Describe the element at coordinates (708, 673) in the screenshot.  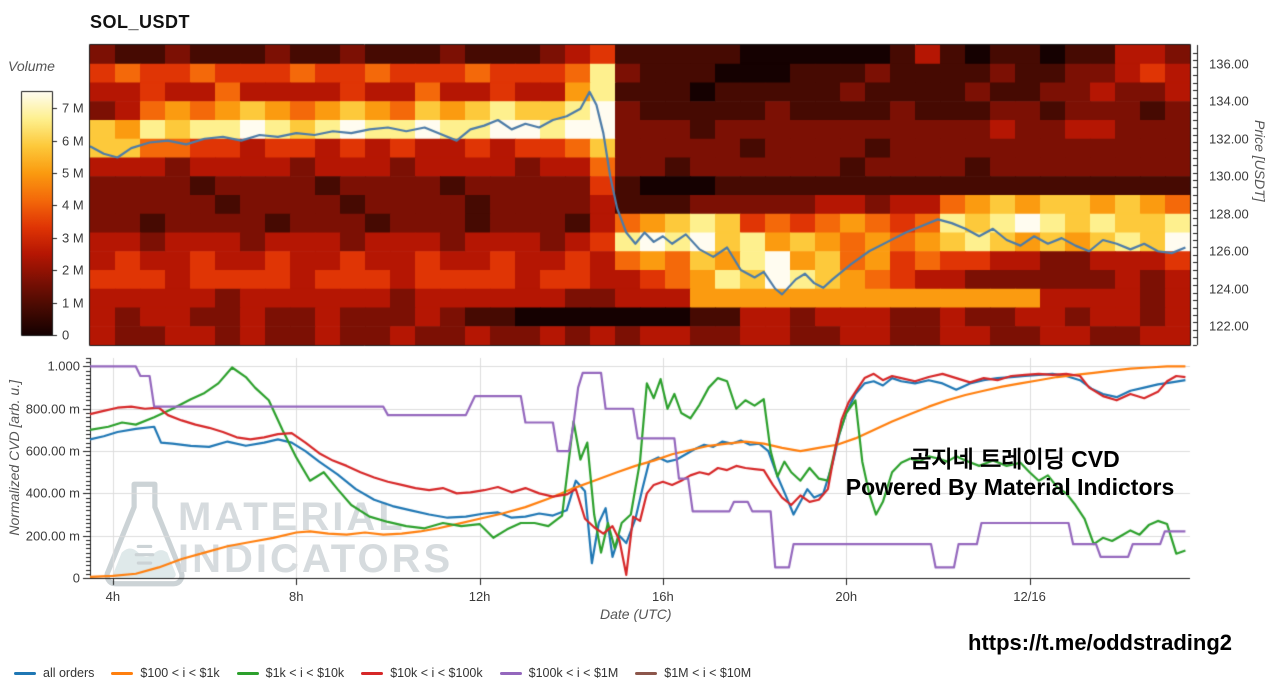
I see `legend-label: $1M < i < $10M` at that location.